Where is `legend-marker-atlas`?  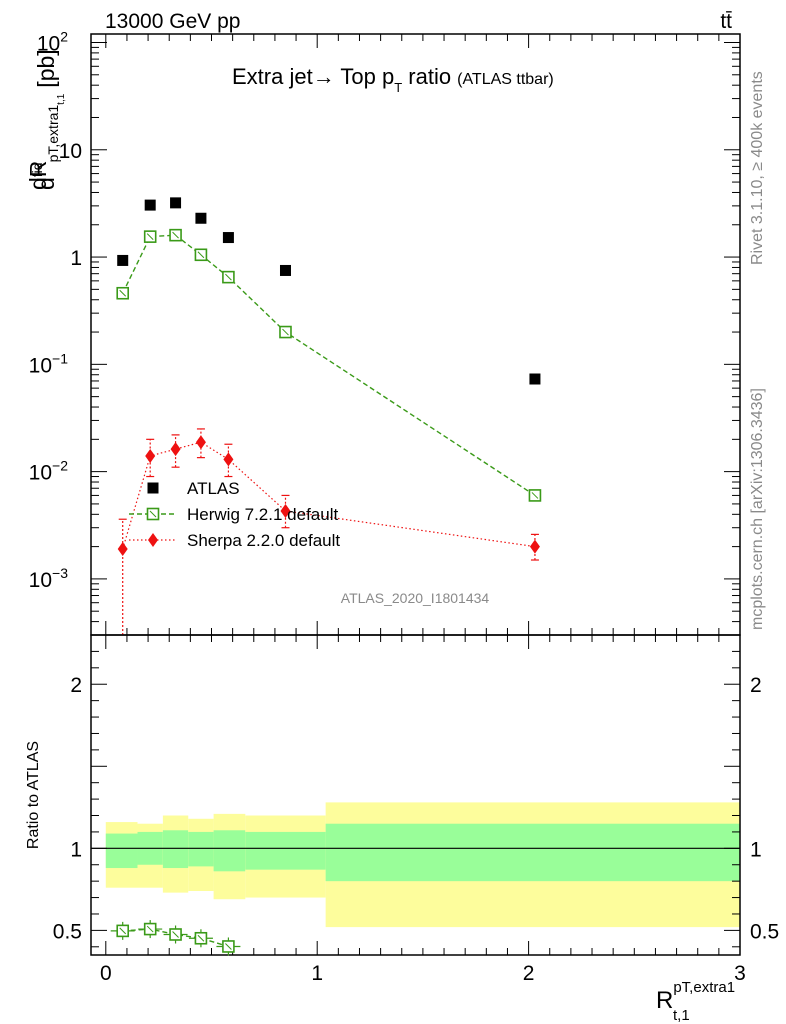 legend-marker-atlas is located at coordinates (153, 488).